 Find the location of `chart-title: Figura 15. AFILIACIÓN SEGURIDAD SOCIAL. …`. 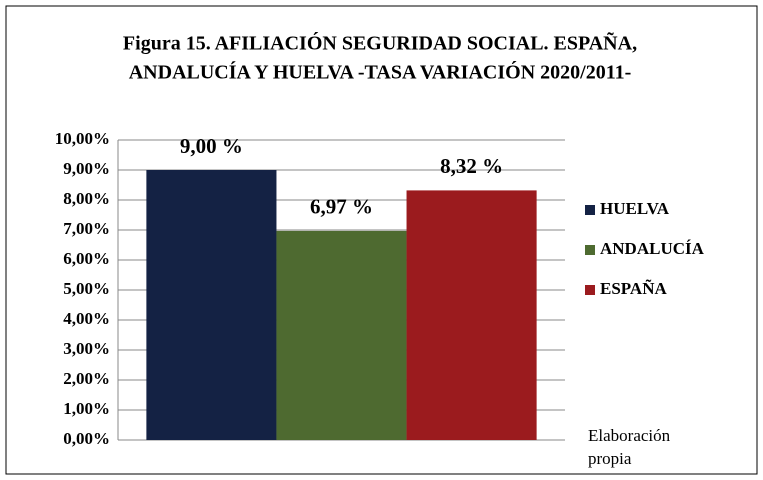

chart-title: Figura 15. AFILIACIÓN SEGURIDAD SOCIAL. … is located at coordinates (380, 43).